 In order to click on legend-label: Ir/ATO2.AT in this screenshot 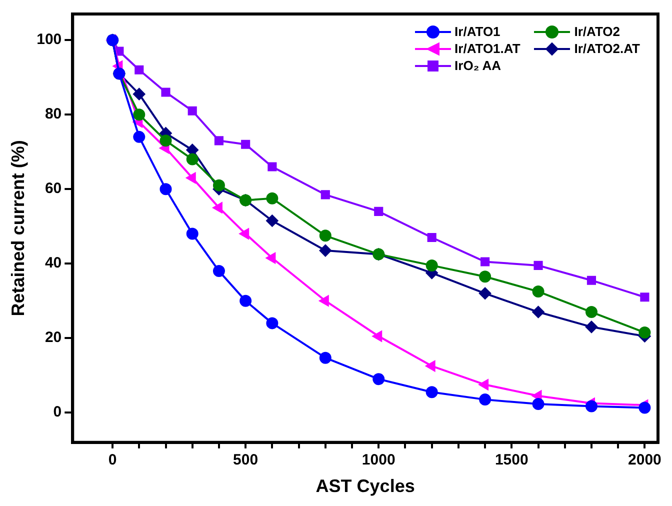, I will do `click(607, 48)`.